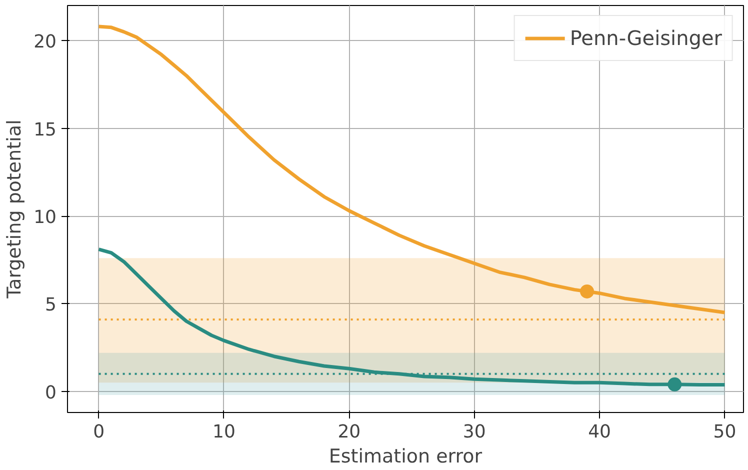 The width and height of the screenshot is (748, 470). Describe the element at coordinates (45, 42) in the screenshot. I see `y-tick-label: 20` at that location.